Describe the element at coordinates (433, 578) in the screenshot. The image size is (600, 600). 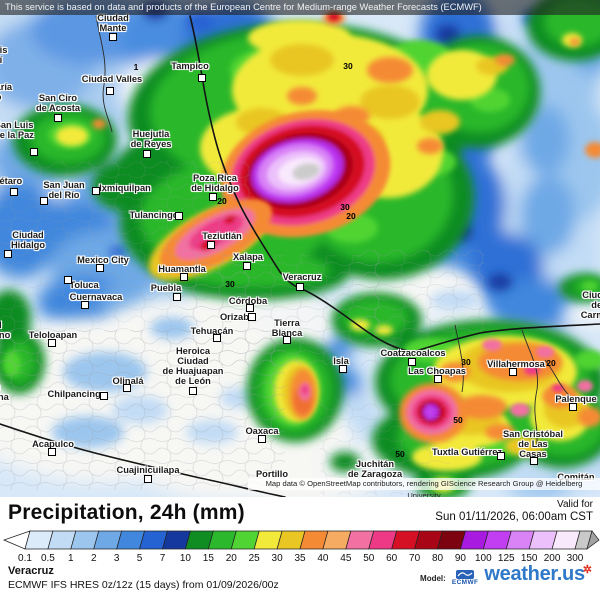
I see `model-label: Model:` at that location.